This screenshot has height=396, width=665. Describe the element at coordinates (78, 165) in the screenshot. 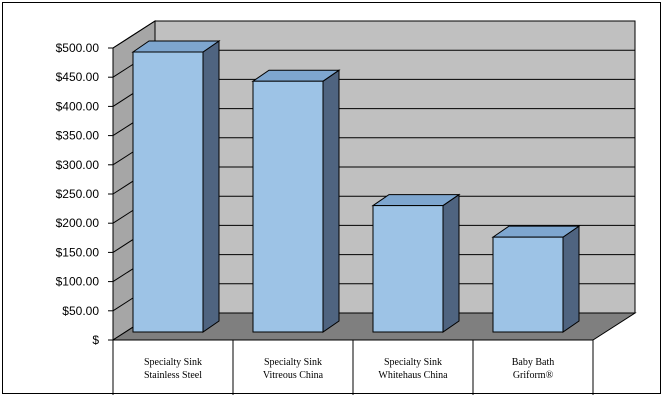

I see `y-tick-label: $300.00` at that location.